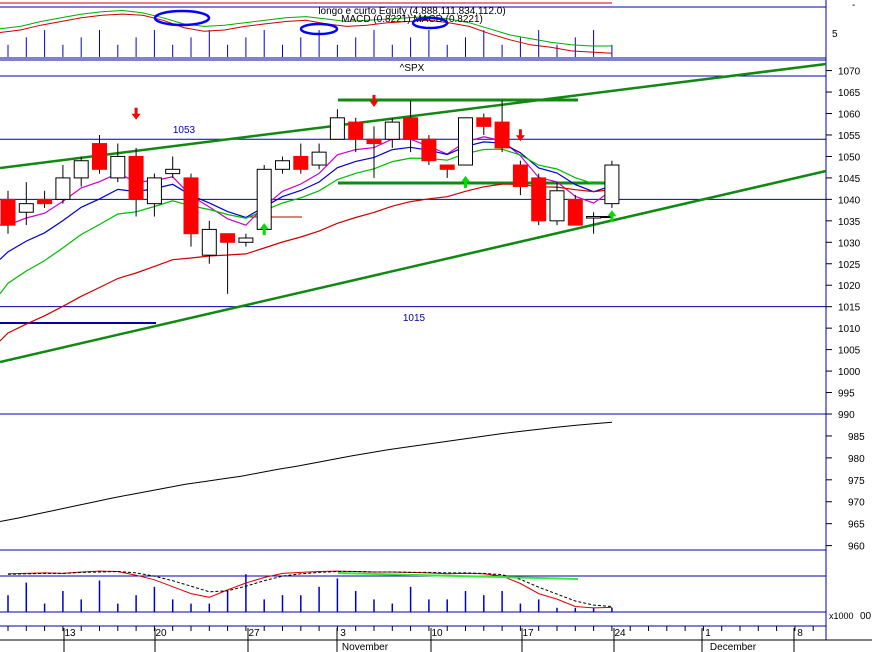  I want to click on top-axis-tick: -, so click(853, 5).